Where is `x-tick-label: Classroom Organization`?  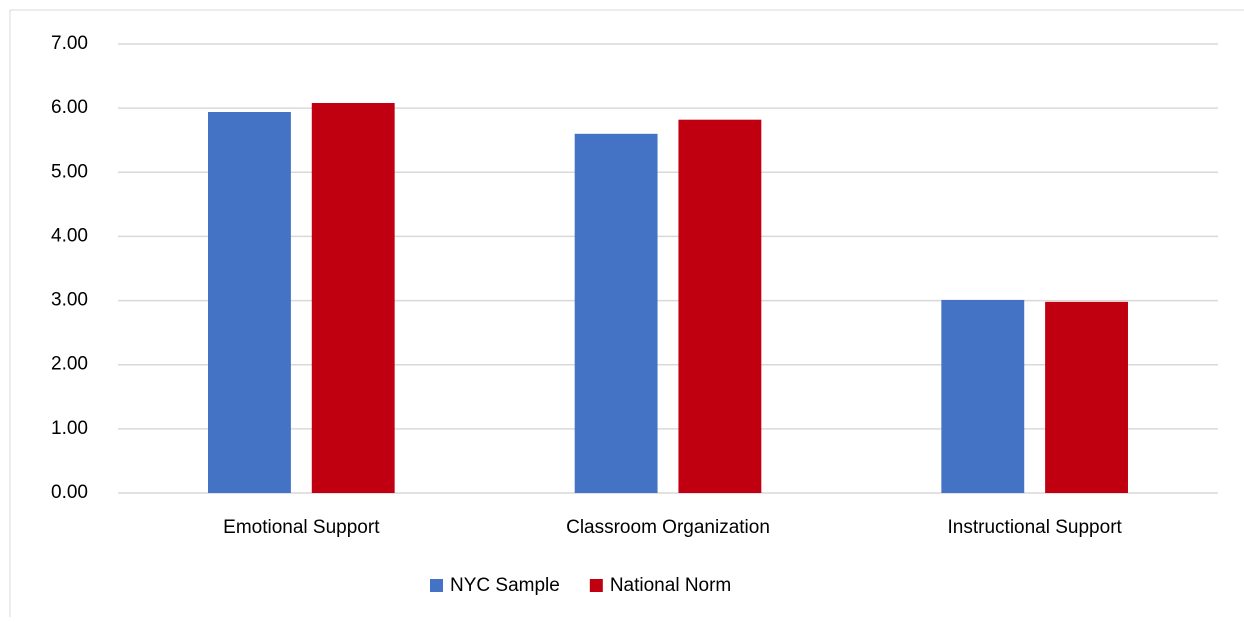 x-tick-label: Classroom Organization is located at coordinates (668, 527).